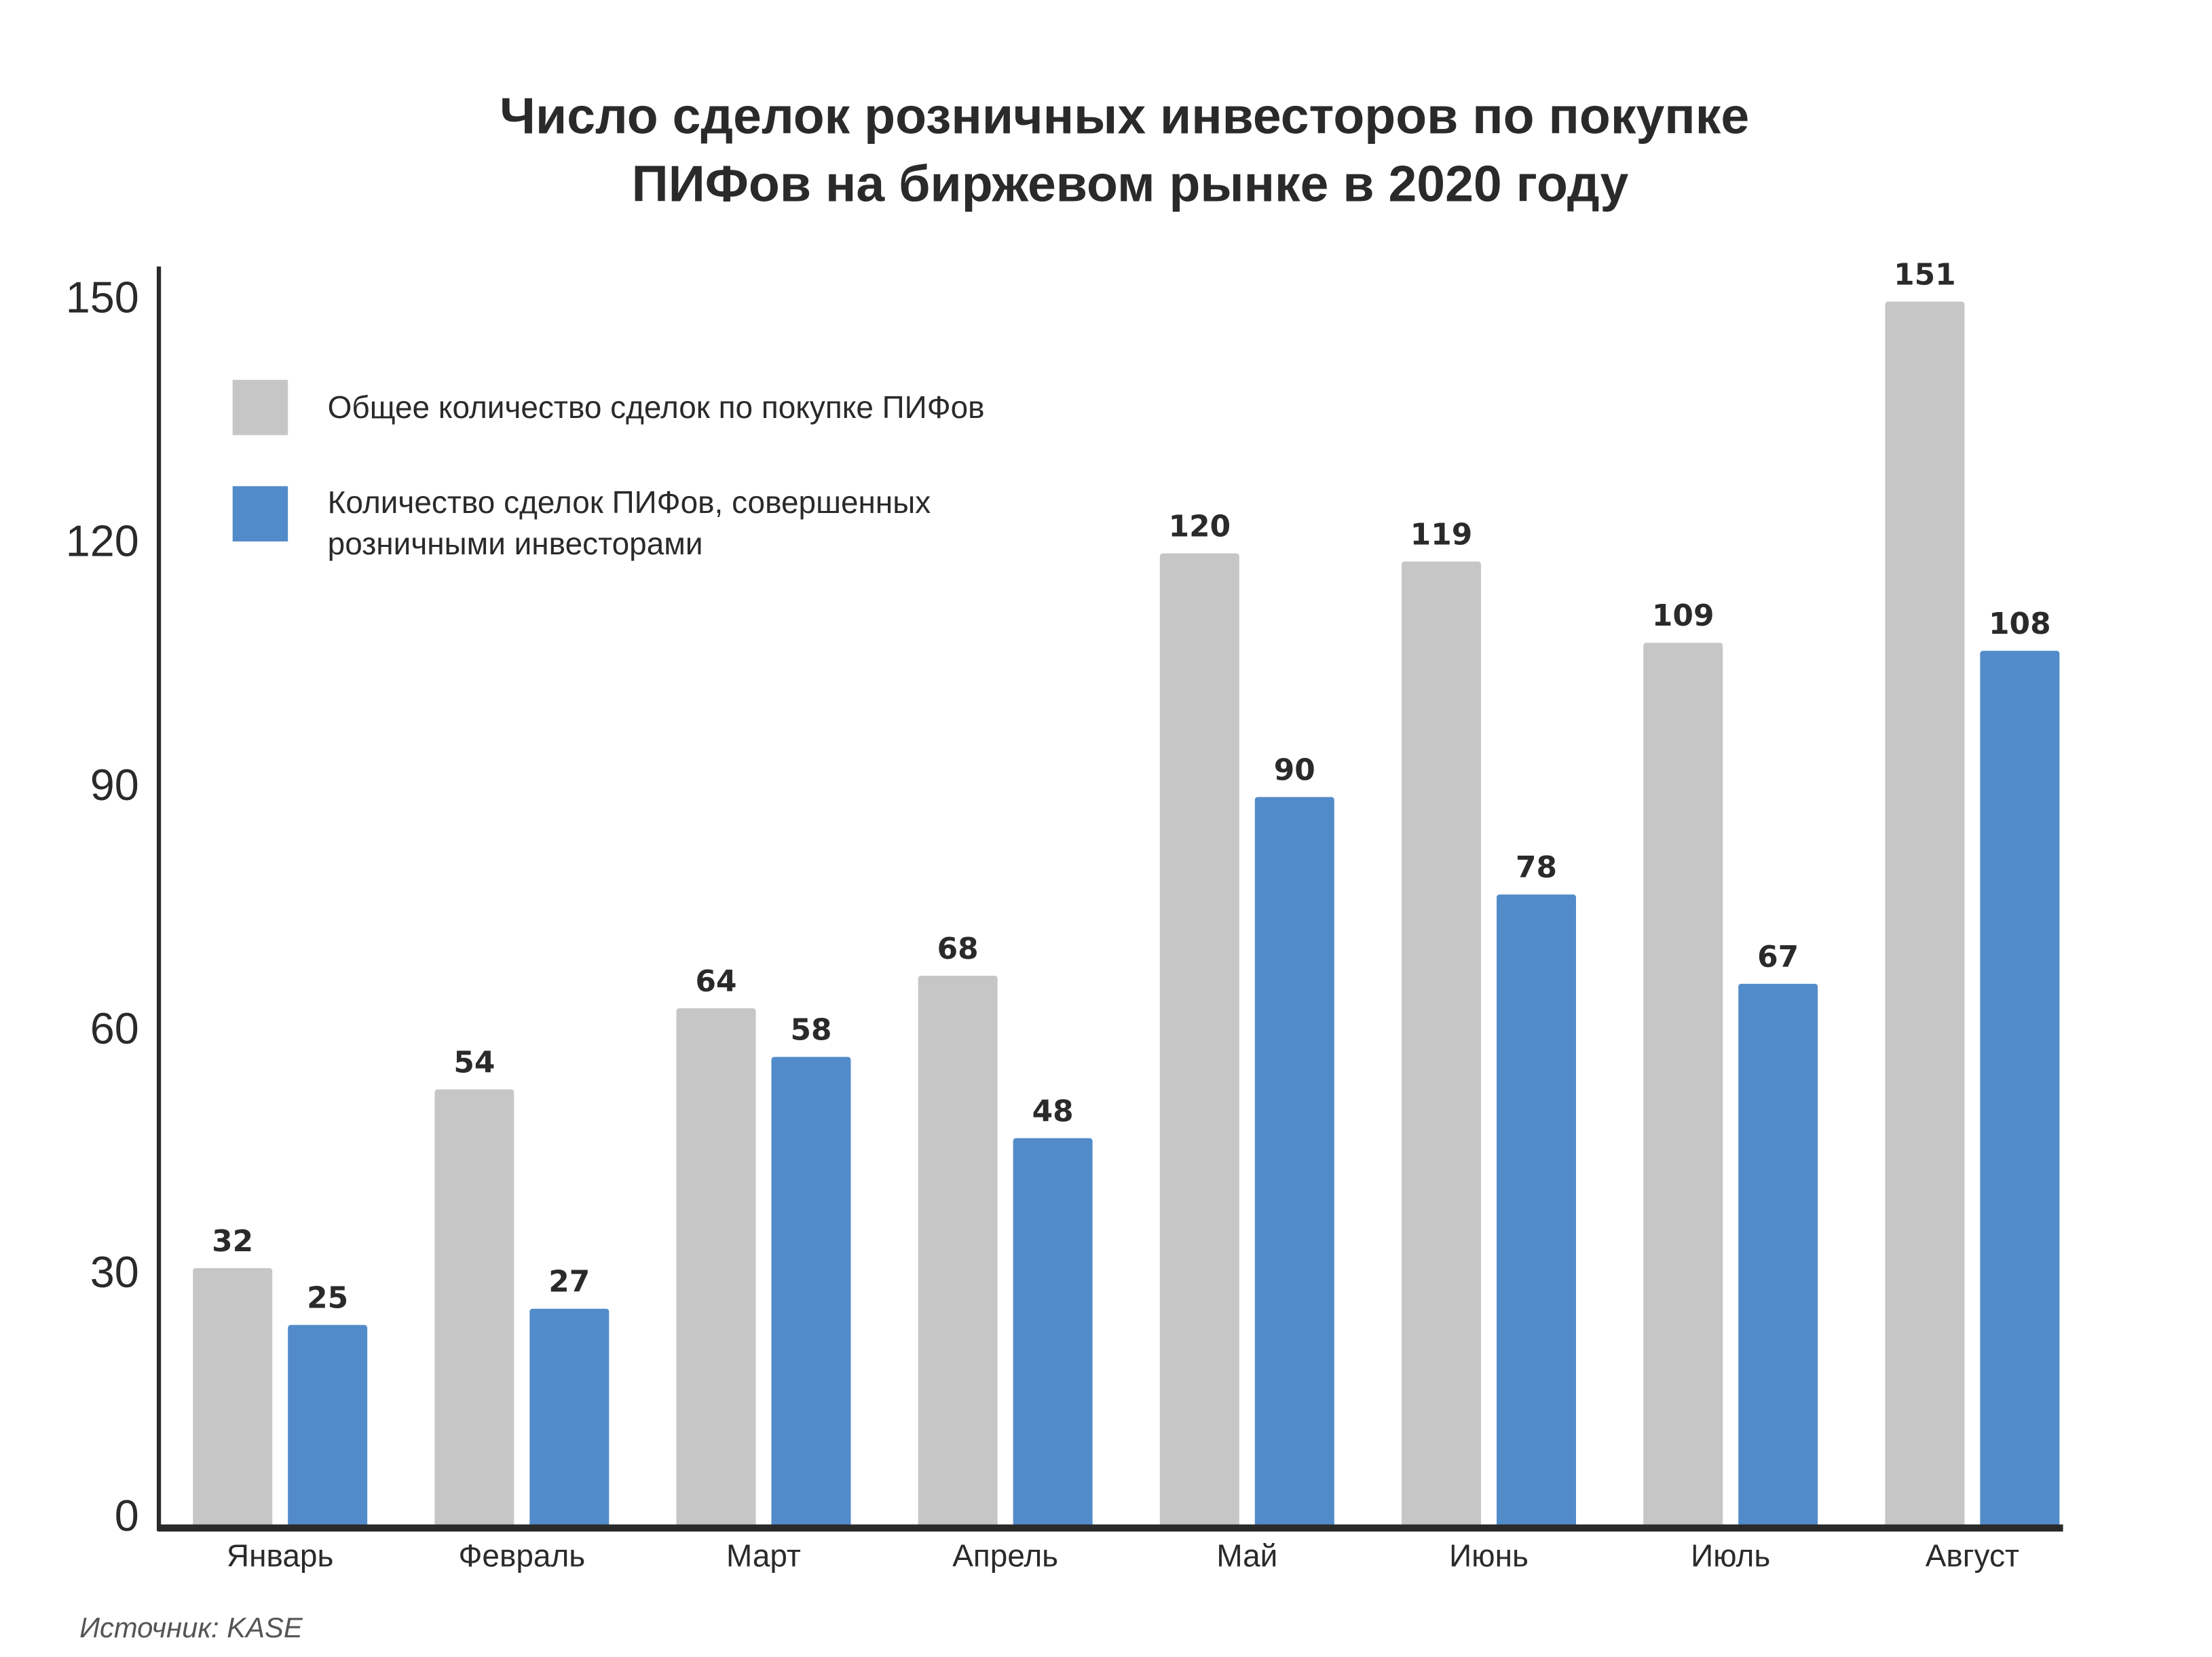 The width and height of the screenshot is (2212, 1657). I want to click on data-label: 119, so click(1441, 534).